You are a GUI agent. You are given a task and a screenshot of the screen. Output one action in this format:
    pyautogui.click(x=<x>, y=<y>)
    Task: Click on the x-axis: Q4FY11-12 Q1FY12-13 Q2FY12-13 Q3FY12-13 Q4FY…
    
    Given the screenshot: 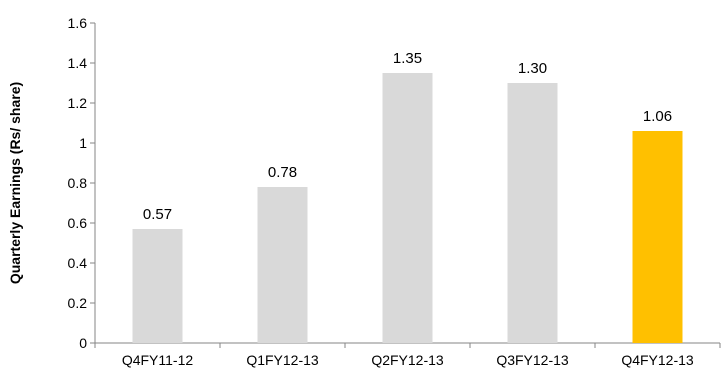 What is the action you would take?
    pyautogui.click(x=407, y=355)
    